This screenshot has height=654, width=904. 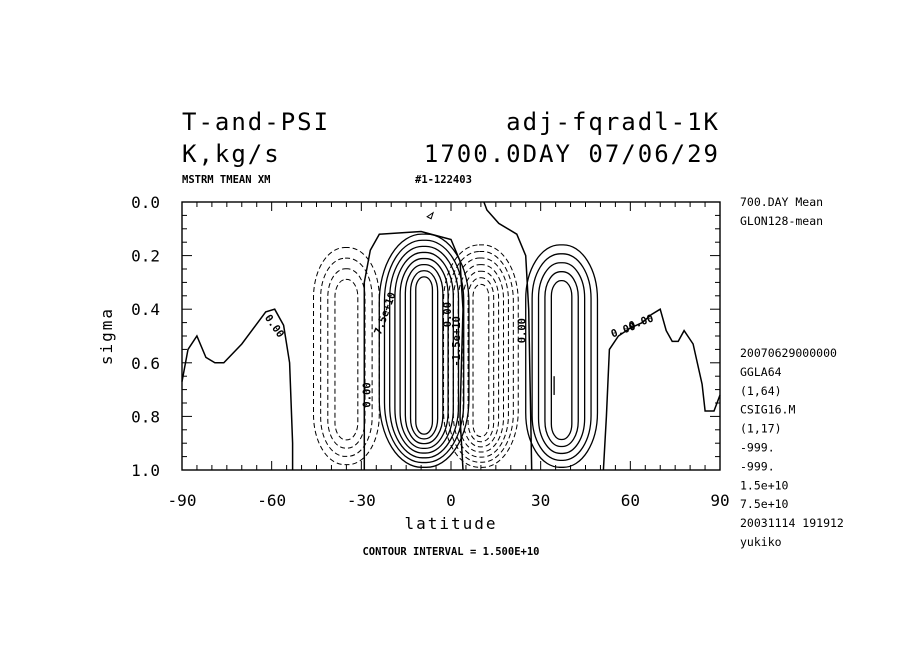 What do you see at coordinates (145, 309) in the screenshot?
I see `y-tick-label: 0.4` at bounding box center [145, 309].